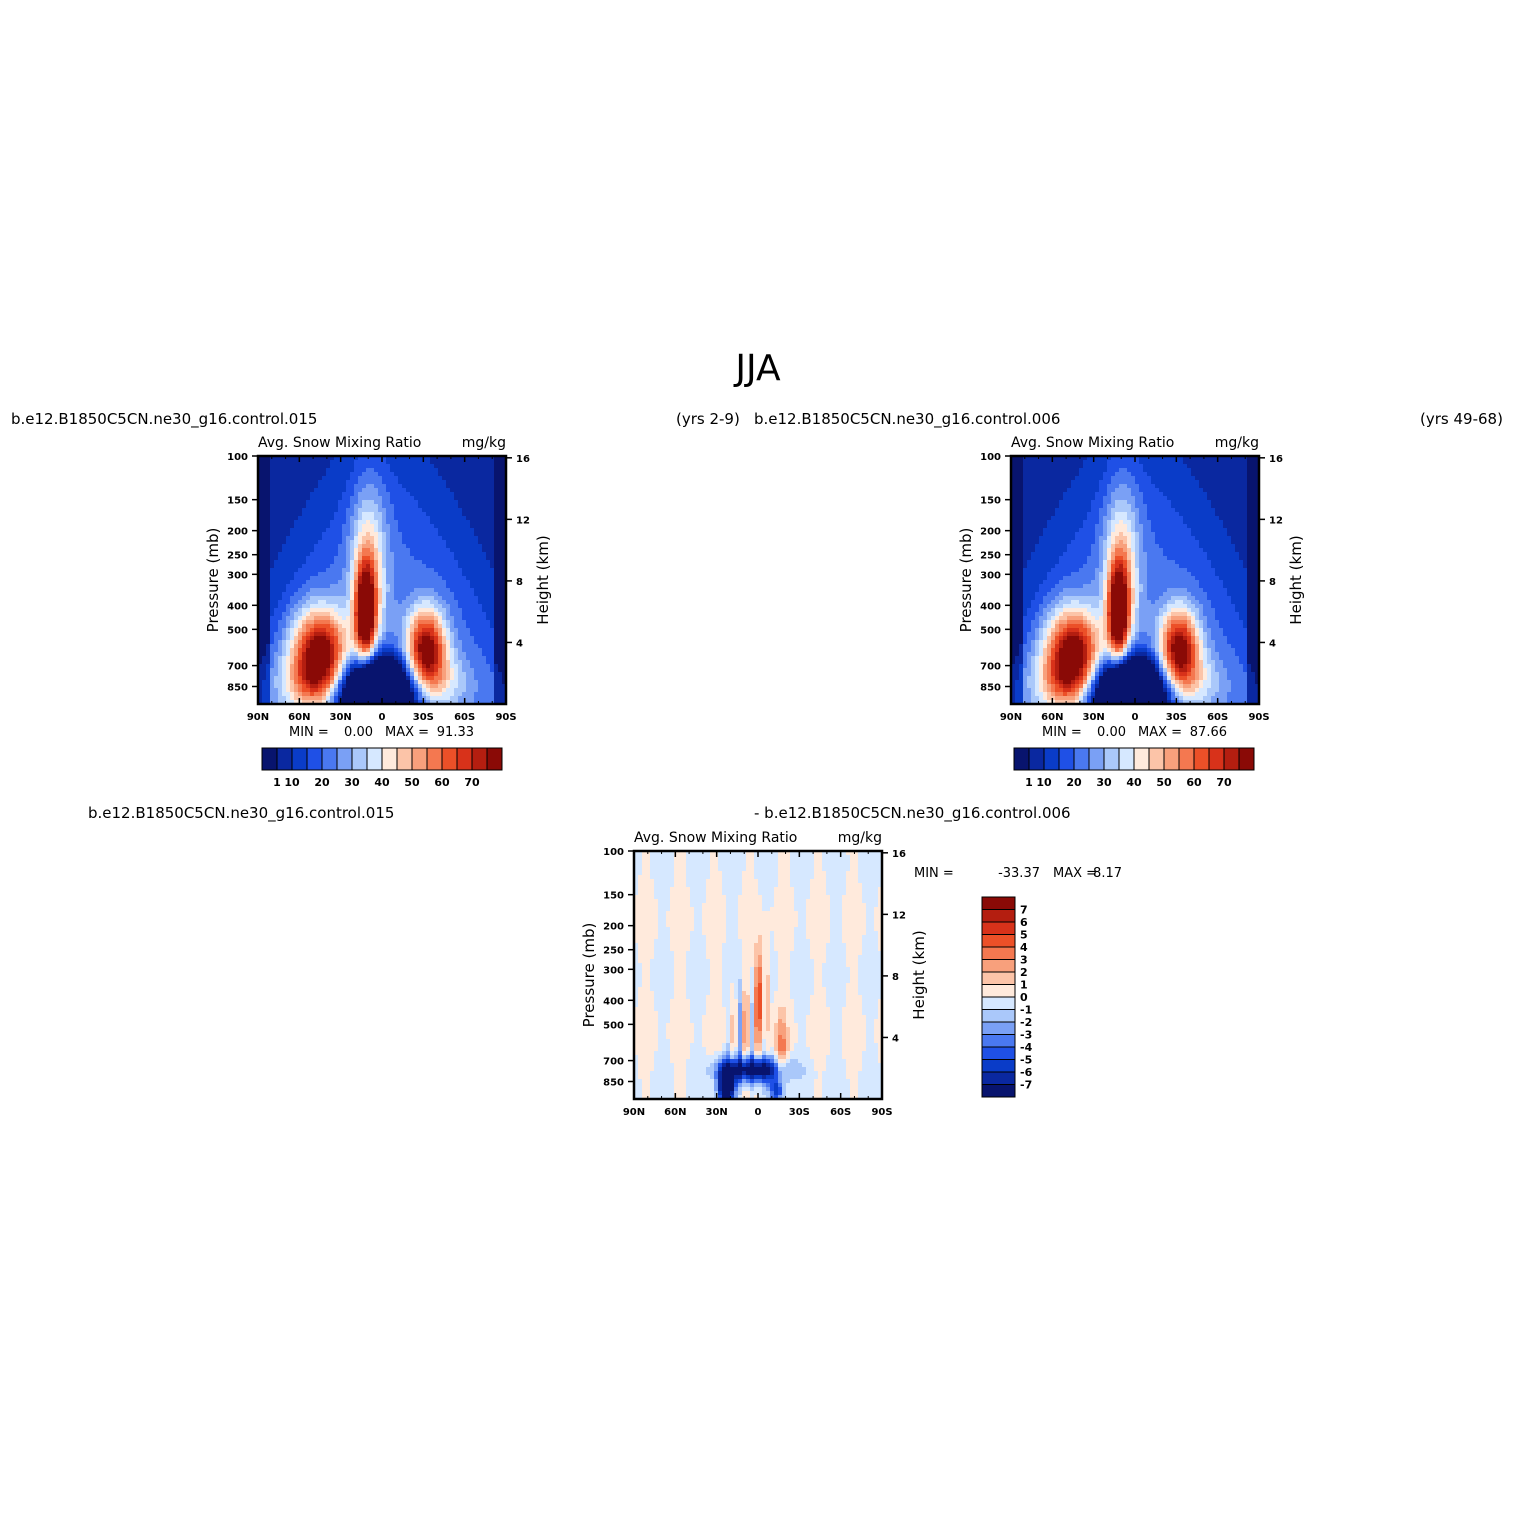  Describe the element at coordinates (407, 732) in the screenshot. I see `max-label: MAX =` at that location.